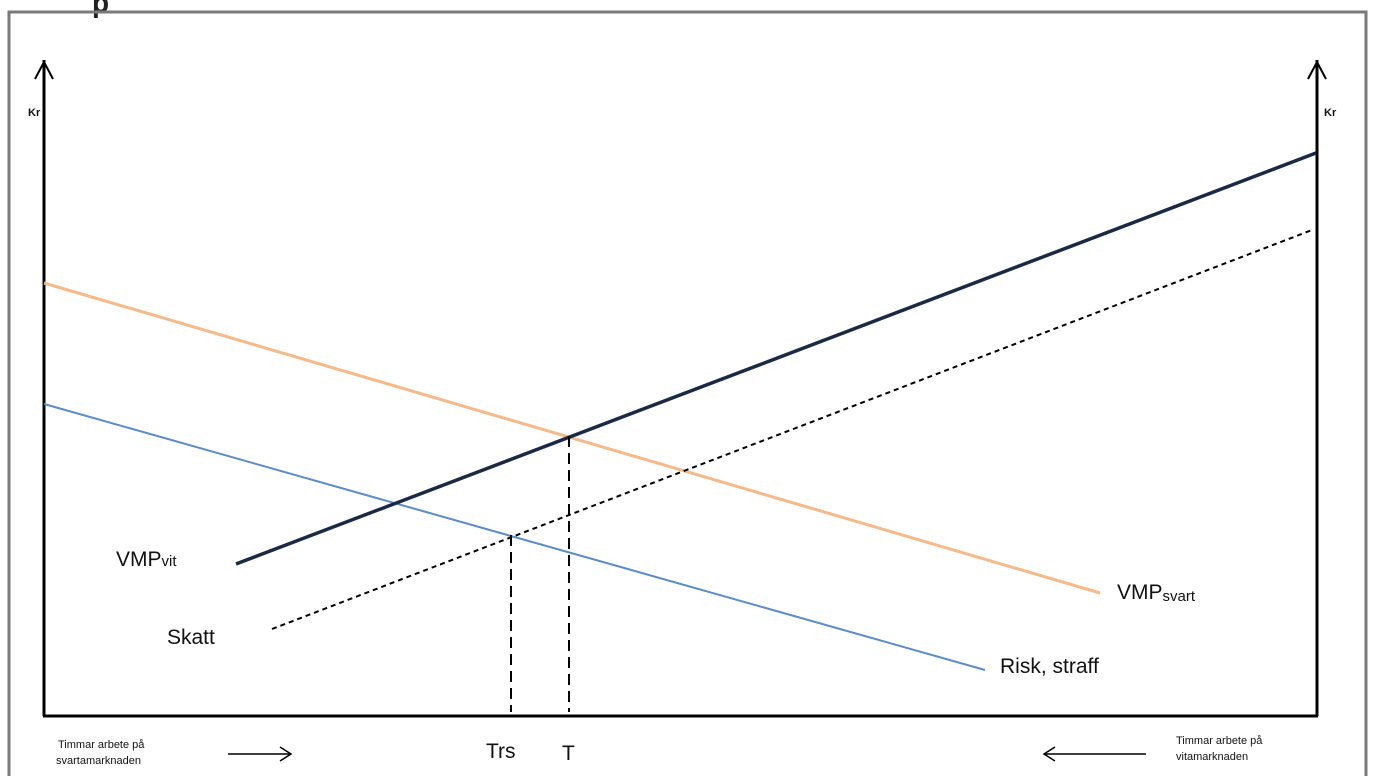 This screenshot has width=1373, height=776. Describe the element at coordinates (1156, 593) in the screenshot. I see `vmp-svart-label: VMPsvart` at that location.